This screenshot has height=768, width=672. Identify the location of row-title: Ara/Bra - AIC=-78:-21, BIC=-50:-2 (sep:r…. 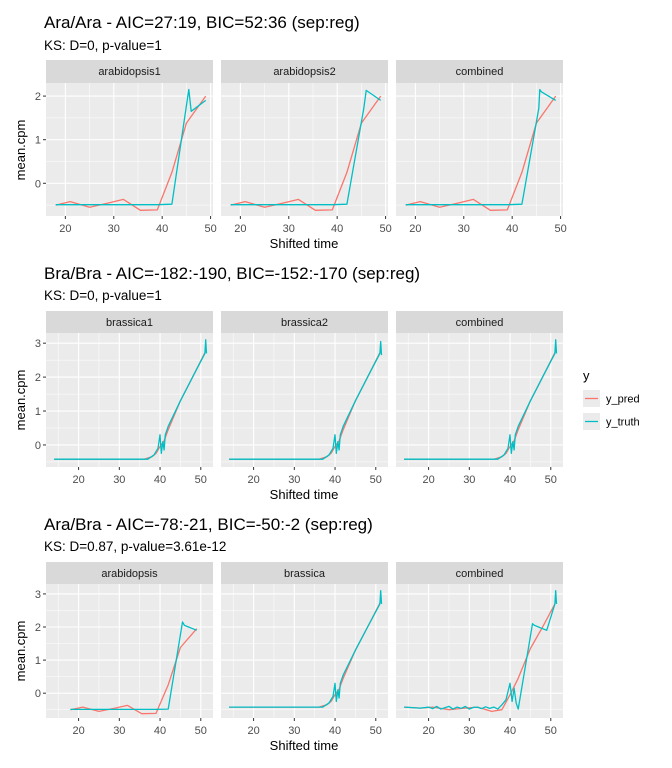
(208, 524).